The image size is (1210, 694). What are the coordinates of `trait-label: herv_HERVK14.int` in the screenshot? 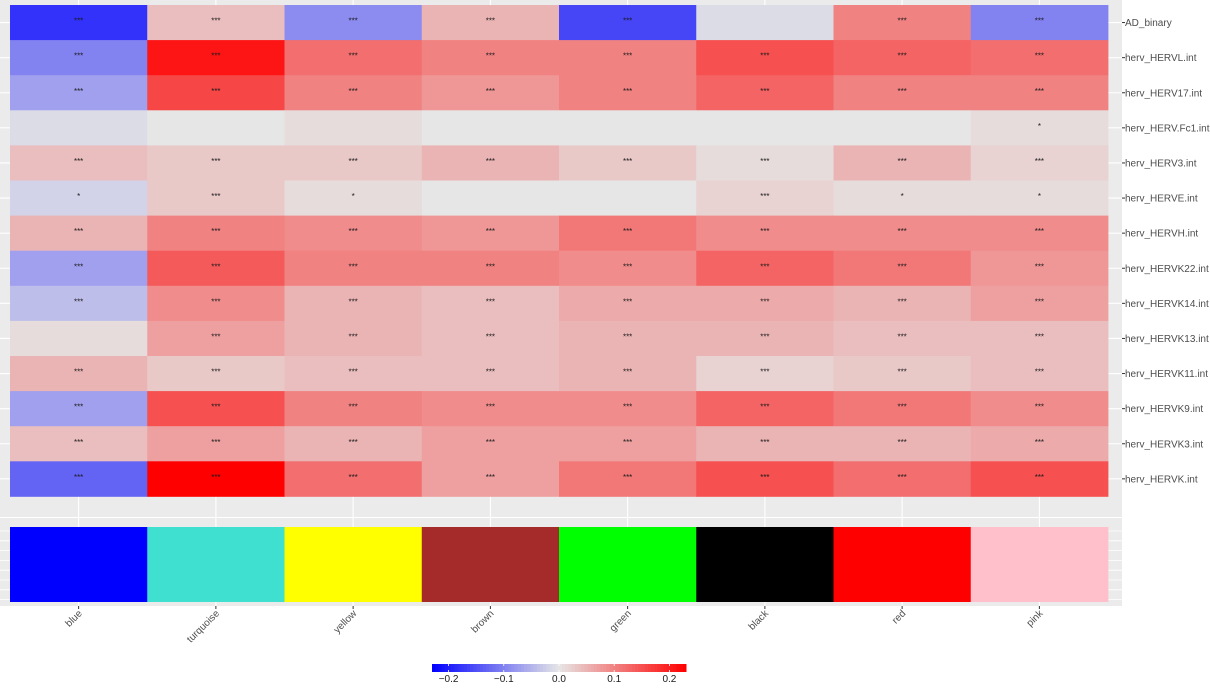 It's located at (1167, 304).